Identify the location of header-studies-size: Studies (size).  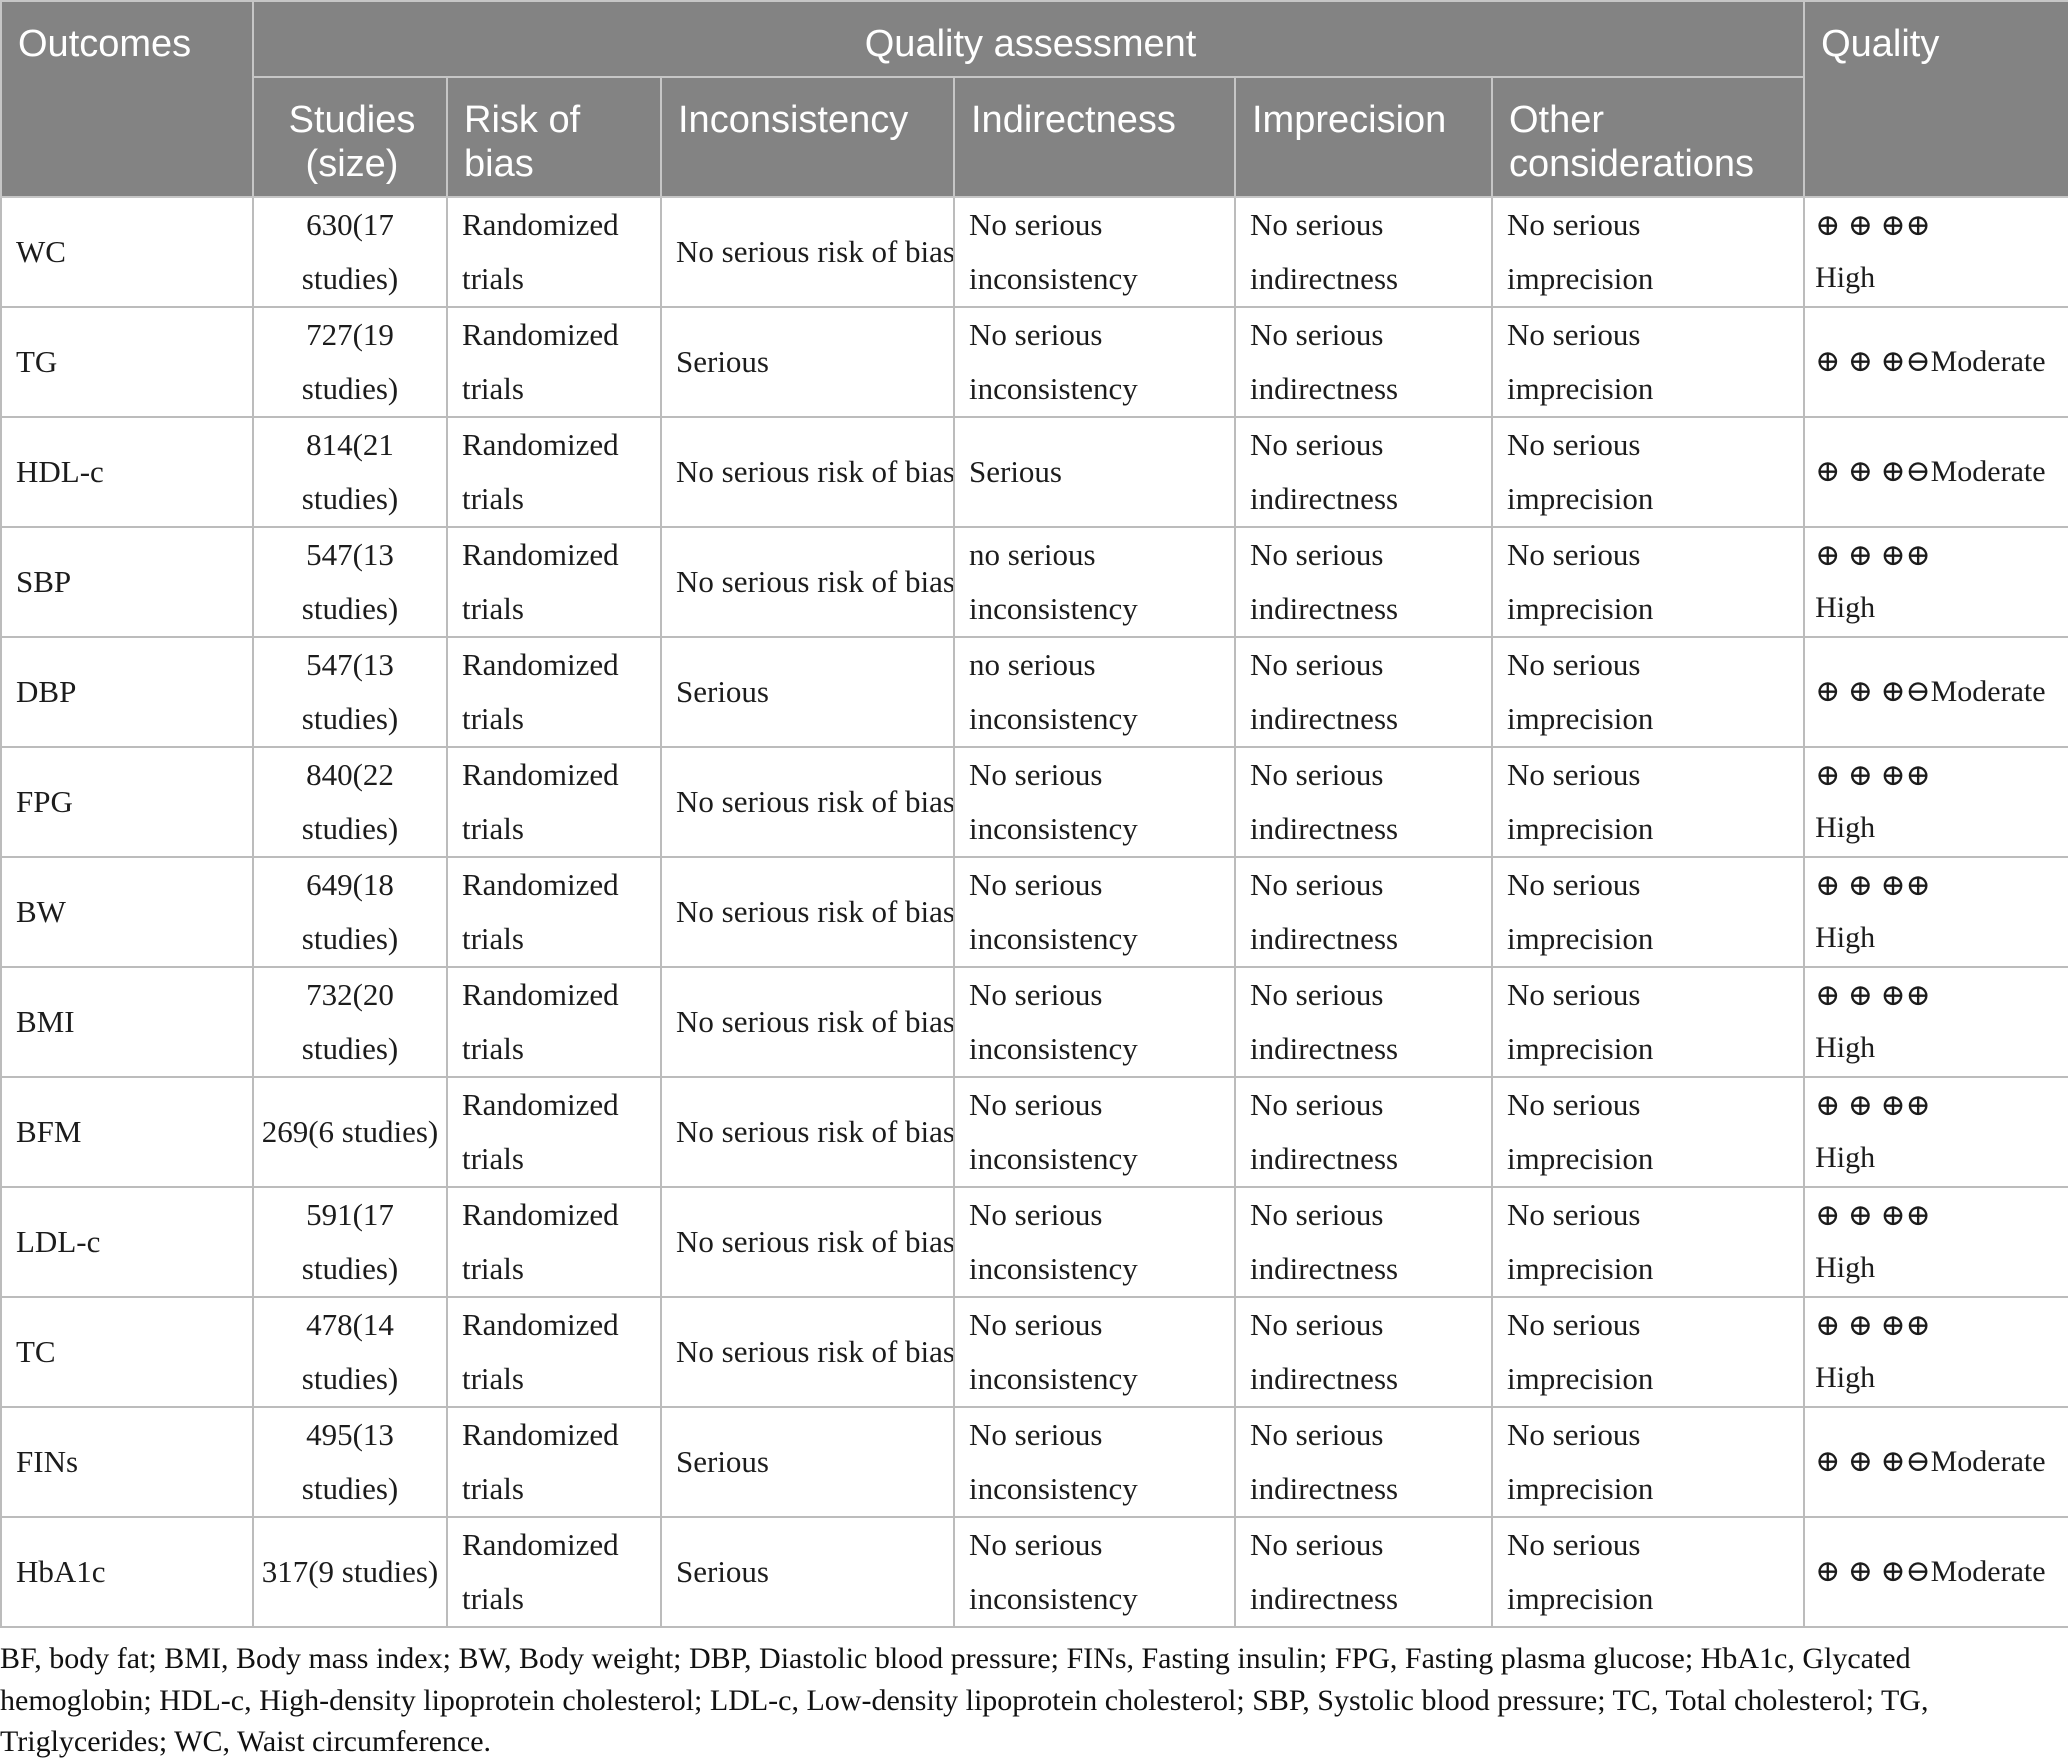
(350, 137).